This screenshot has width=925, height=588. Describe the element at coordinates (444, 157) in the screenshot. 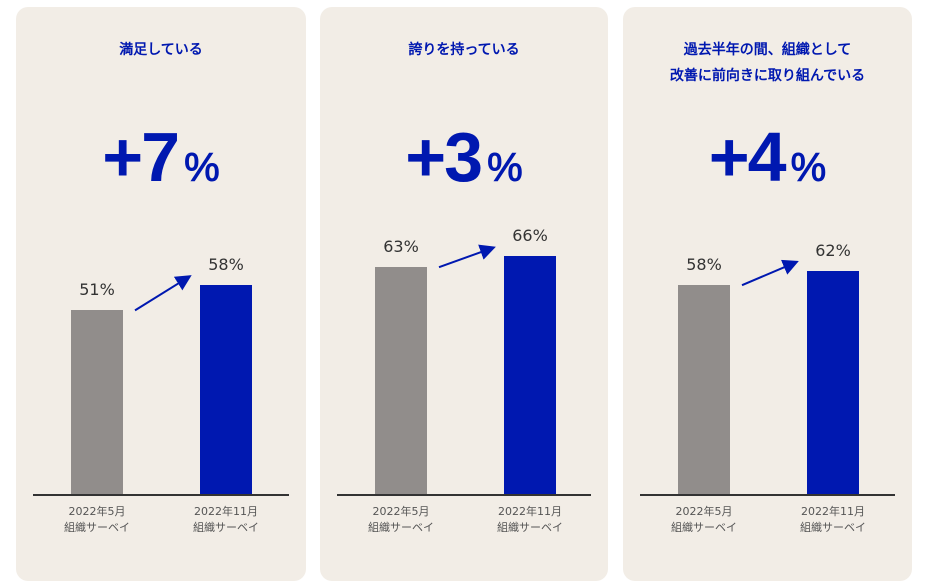

I see `delta-number: +3` at that location.